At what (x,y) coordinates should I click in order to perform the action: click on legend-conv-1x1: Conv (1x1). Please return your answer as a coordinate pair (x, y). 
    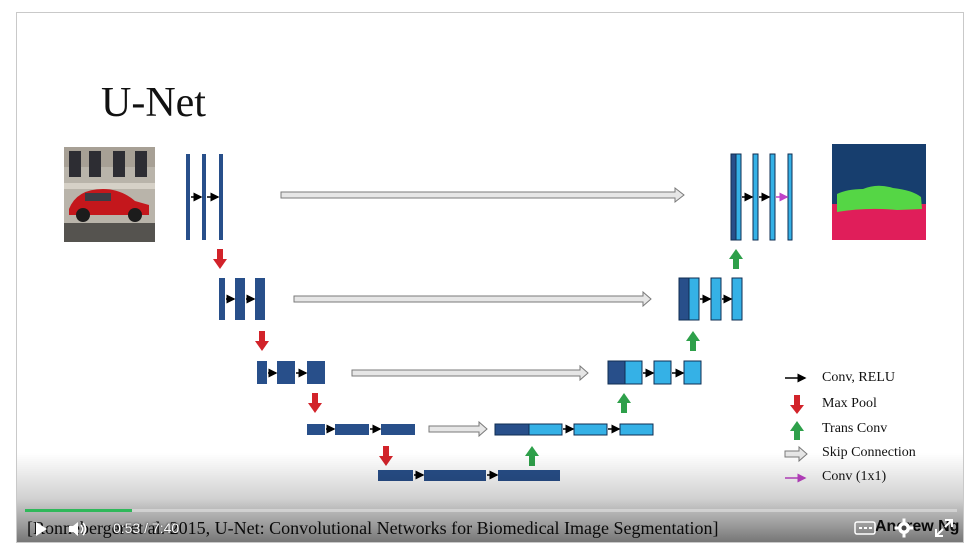
    Looking at the image, I should click on (854, 476).